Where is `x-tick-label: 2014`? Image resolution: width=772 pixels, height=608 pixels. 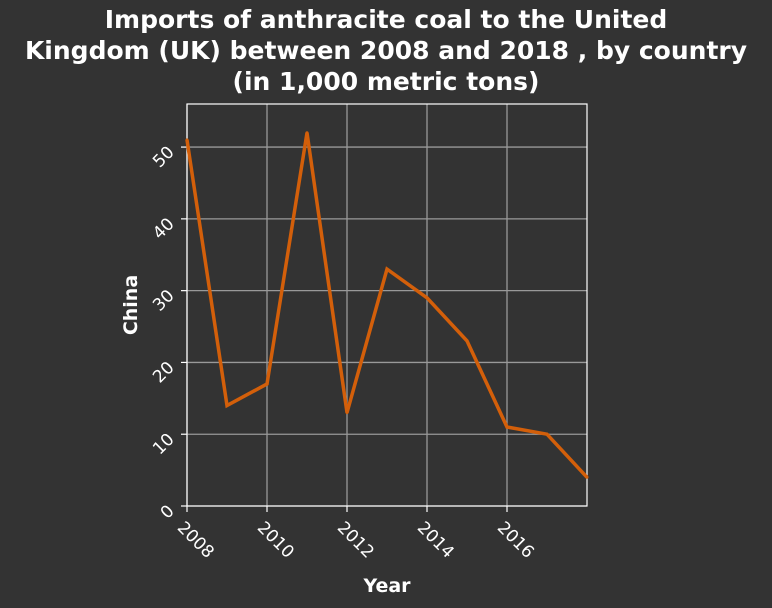 x-tick-label: 2014 is located at coordinates (435, 540).